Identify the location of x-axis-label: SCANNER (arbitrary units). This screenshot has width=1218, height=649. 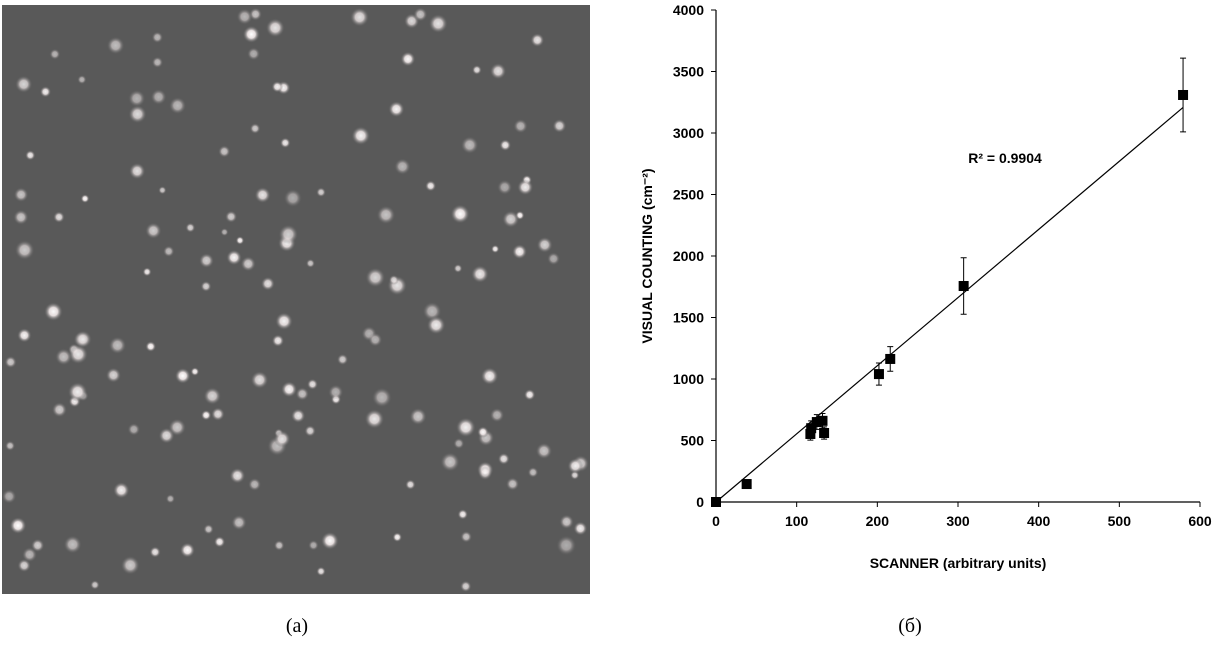
(958, 563).